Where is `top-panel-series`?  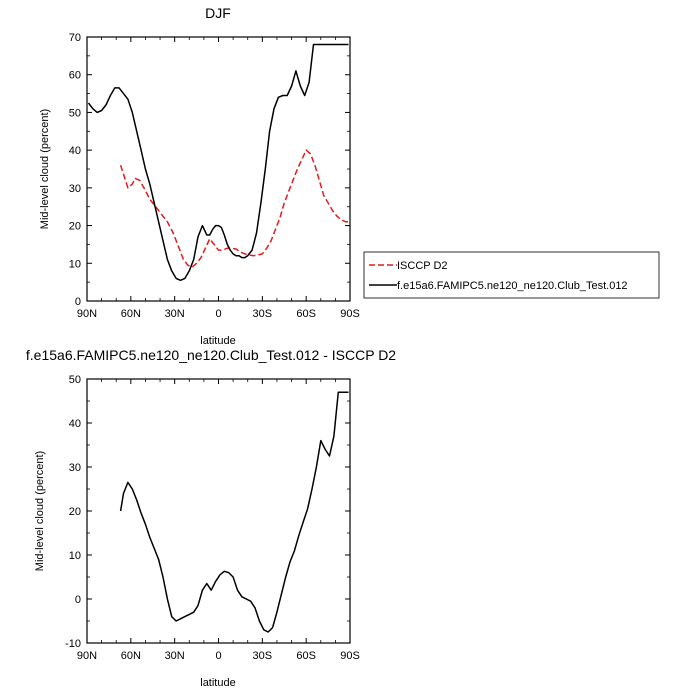 top-panel-series is located at coordinates (218, 162).